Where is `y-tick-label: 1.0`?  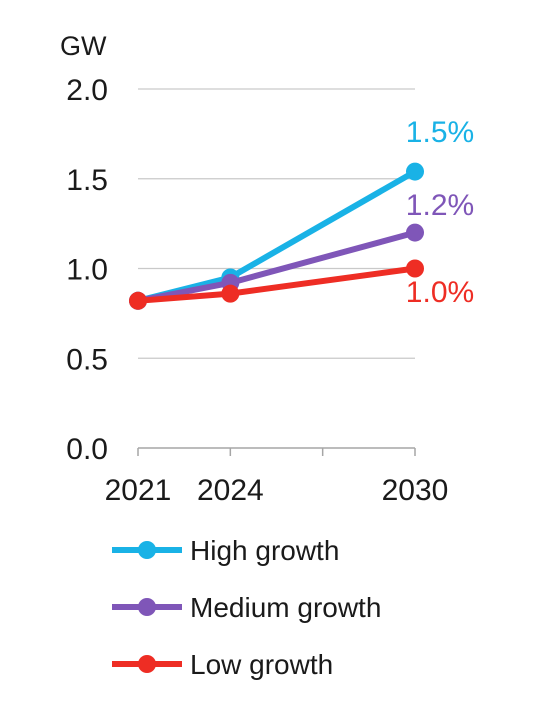
y-tick-label: 1.0 is located at coordinates (87, 270).